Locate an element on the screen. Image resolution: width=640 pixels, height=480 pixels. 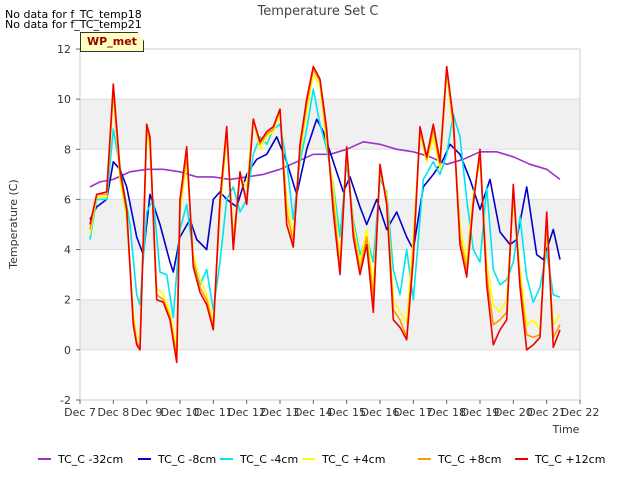
x-tick-label: Dec 14 is located at coordinates (313, 412).